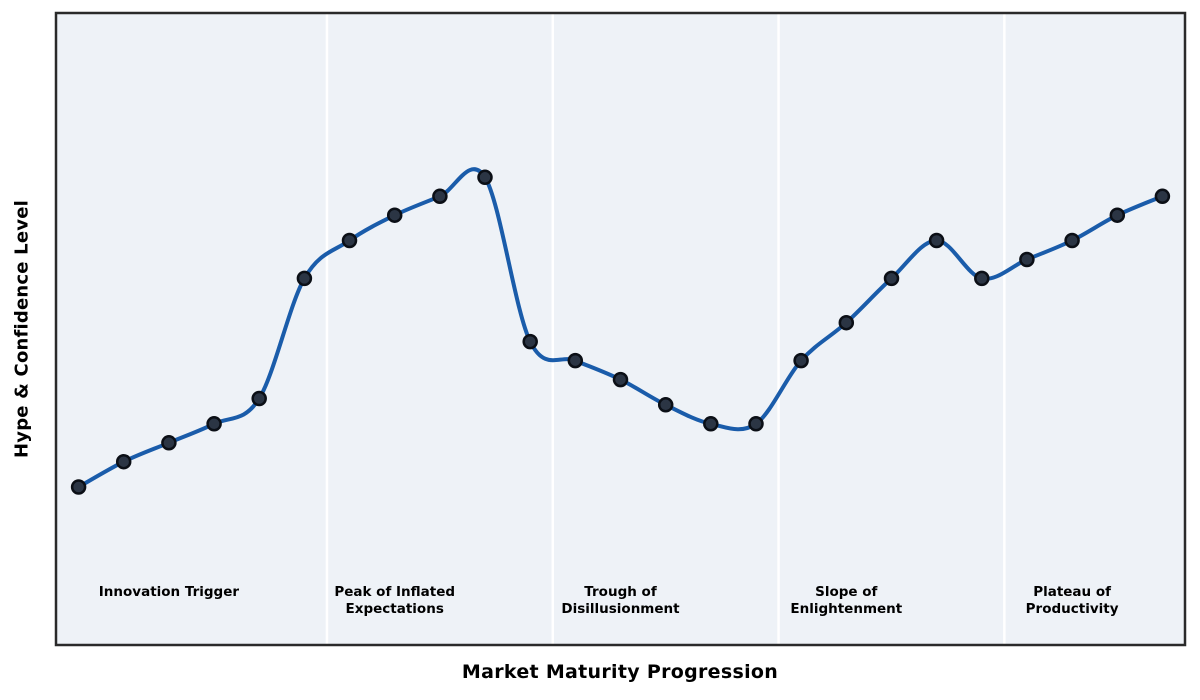 This screenshot has width=1200, height=700. I want to click on phase-label: Peak of Inflated Expectations, so click(394, 600).